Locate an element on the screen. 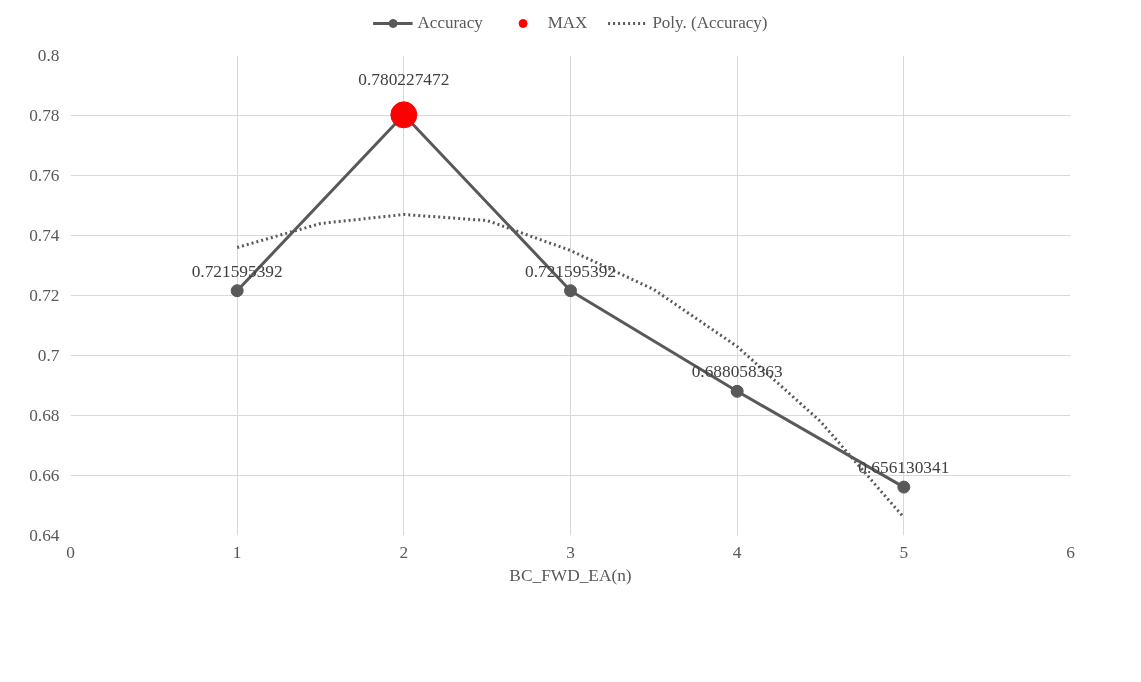  y-tick-label: 0.74 is located at coordinates (44, 235).